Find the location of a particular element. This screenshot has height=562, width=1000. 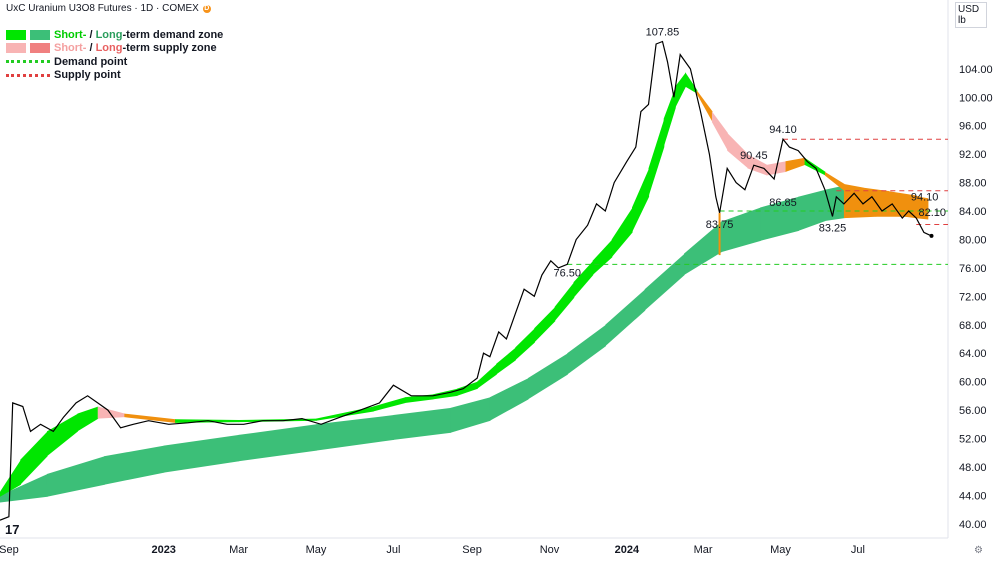

y-tick-label: 68.00 is located at coordinates (973, 326).